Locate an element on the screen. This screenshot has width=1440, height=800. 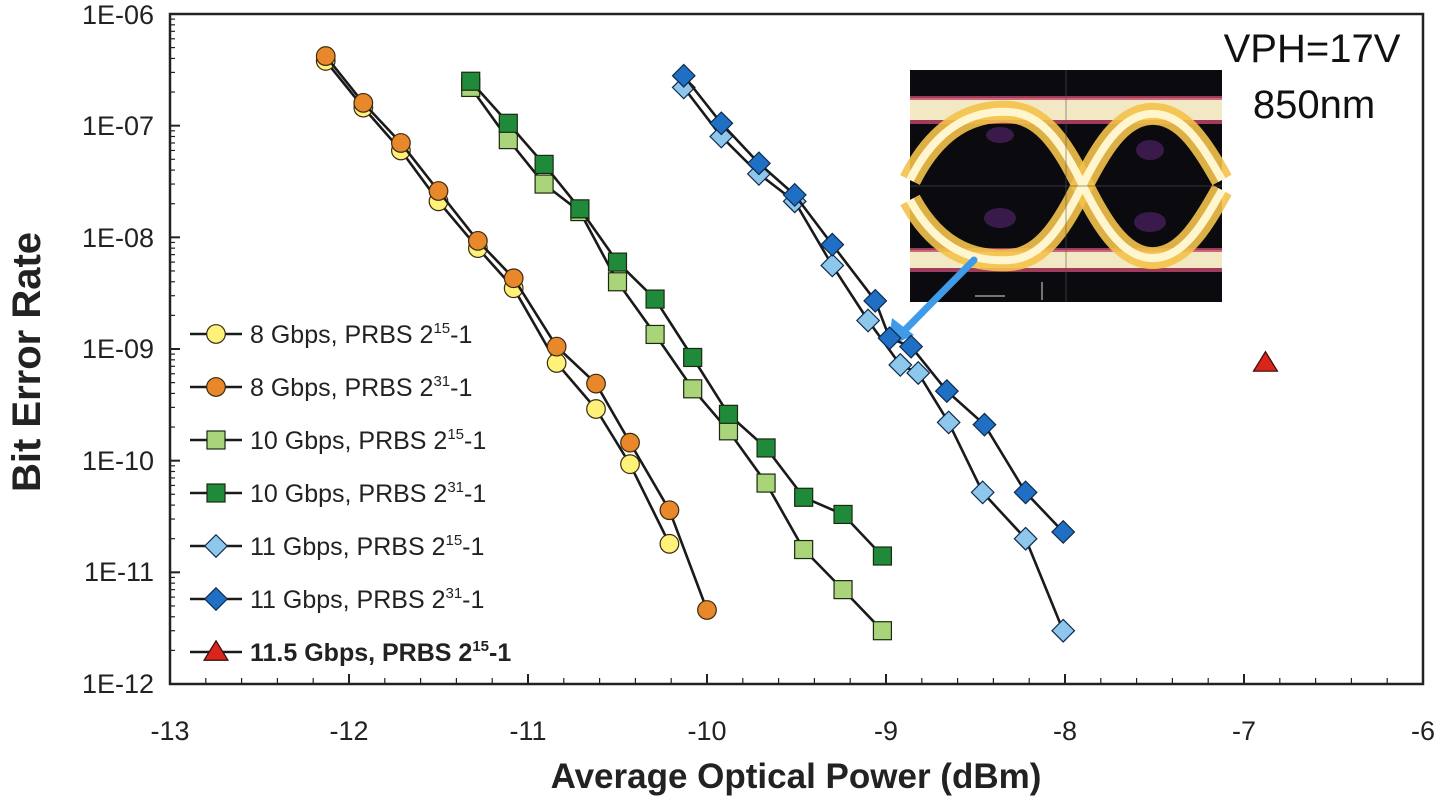
x-tick-label: -8 is located at coordinates (1065, 731).